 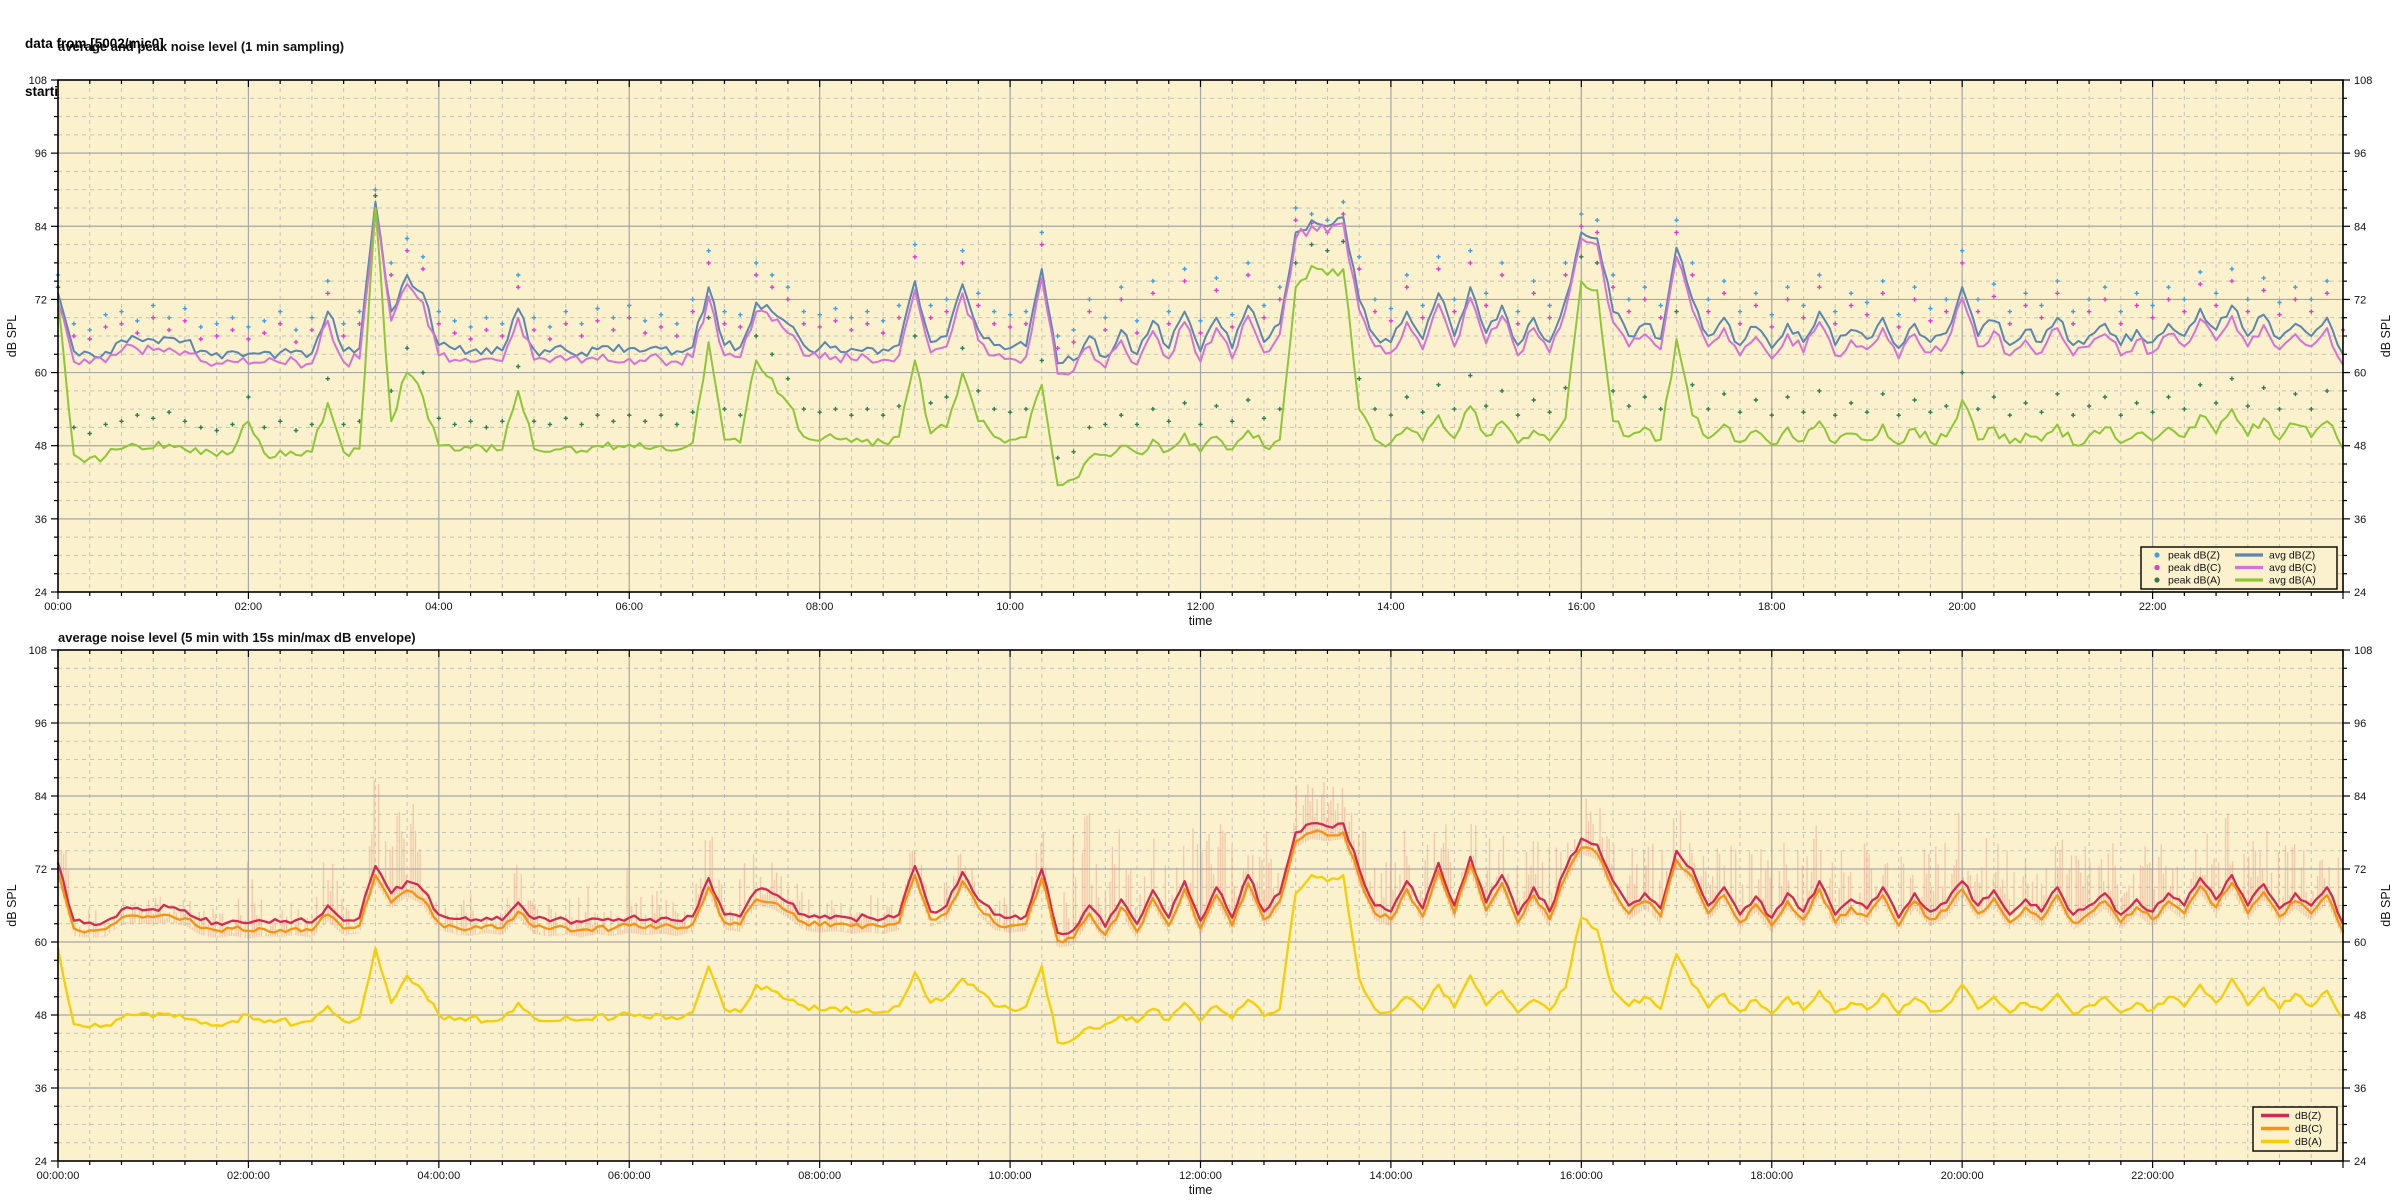 I want to click on x-tick-label: 06:00, so click(x=629, y=607).